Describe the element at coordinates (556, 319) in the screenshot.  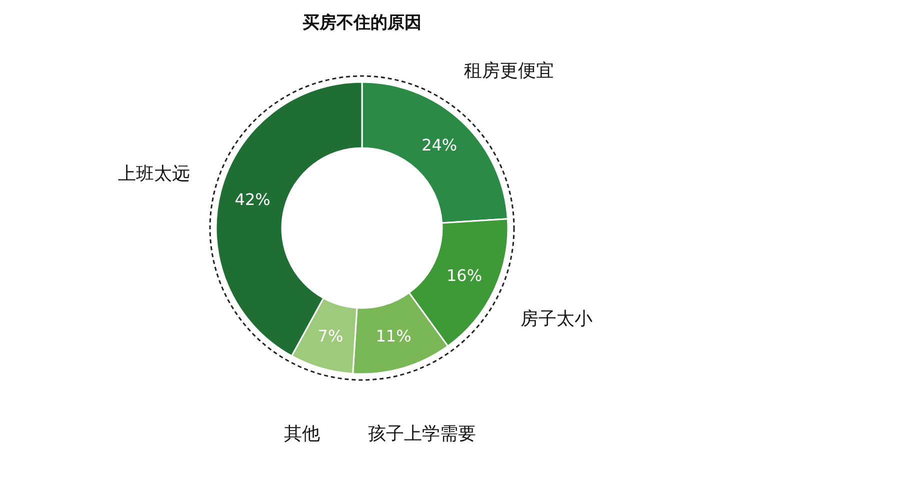
I see `slice-label: 房子太小` at that location.